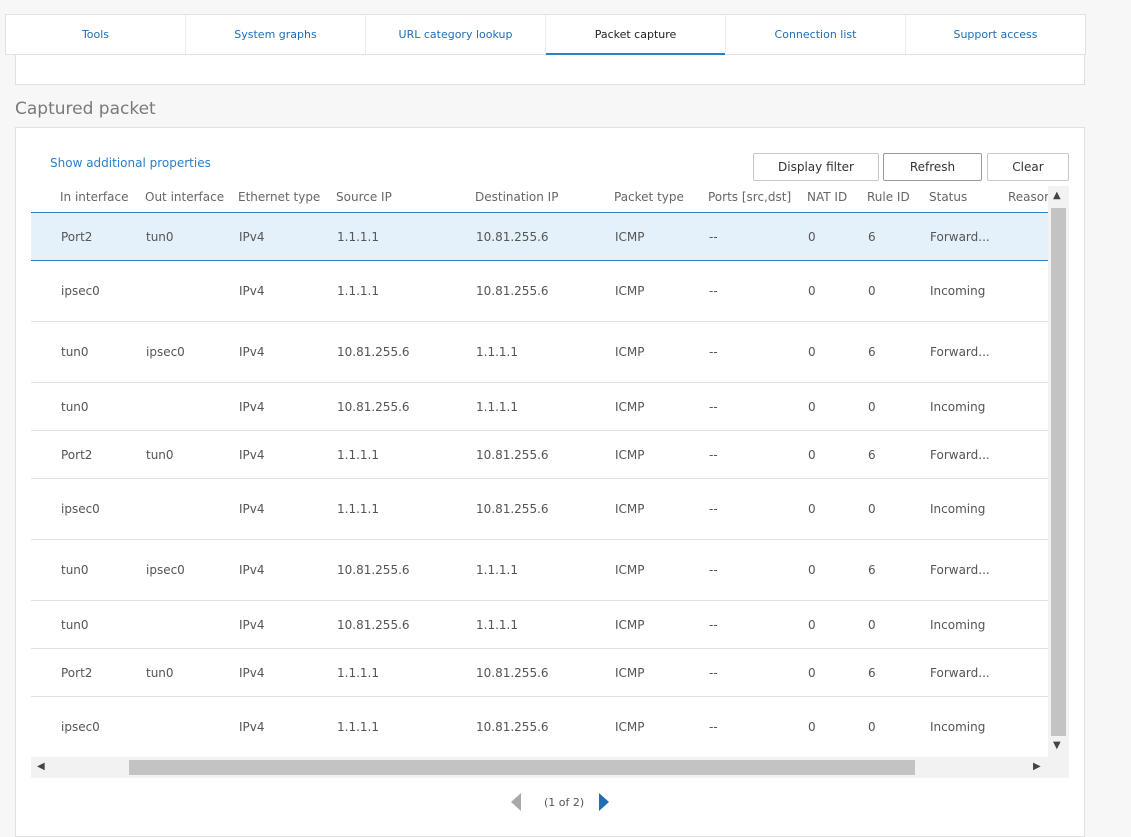  I want to click on tab-packet-capture: Packet capture, so click(636, 35).